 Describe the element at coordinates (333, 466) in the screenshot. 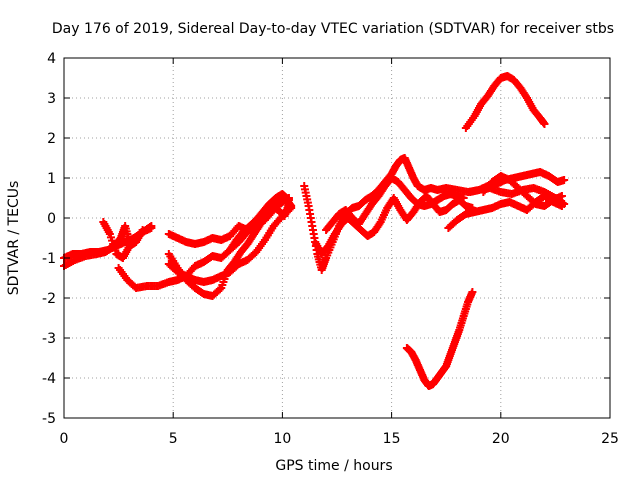

I see `x-axis-label: GPS time / hours` at that location.